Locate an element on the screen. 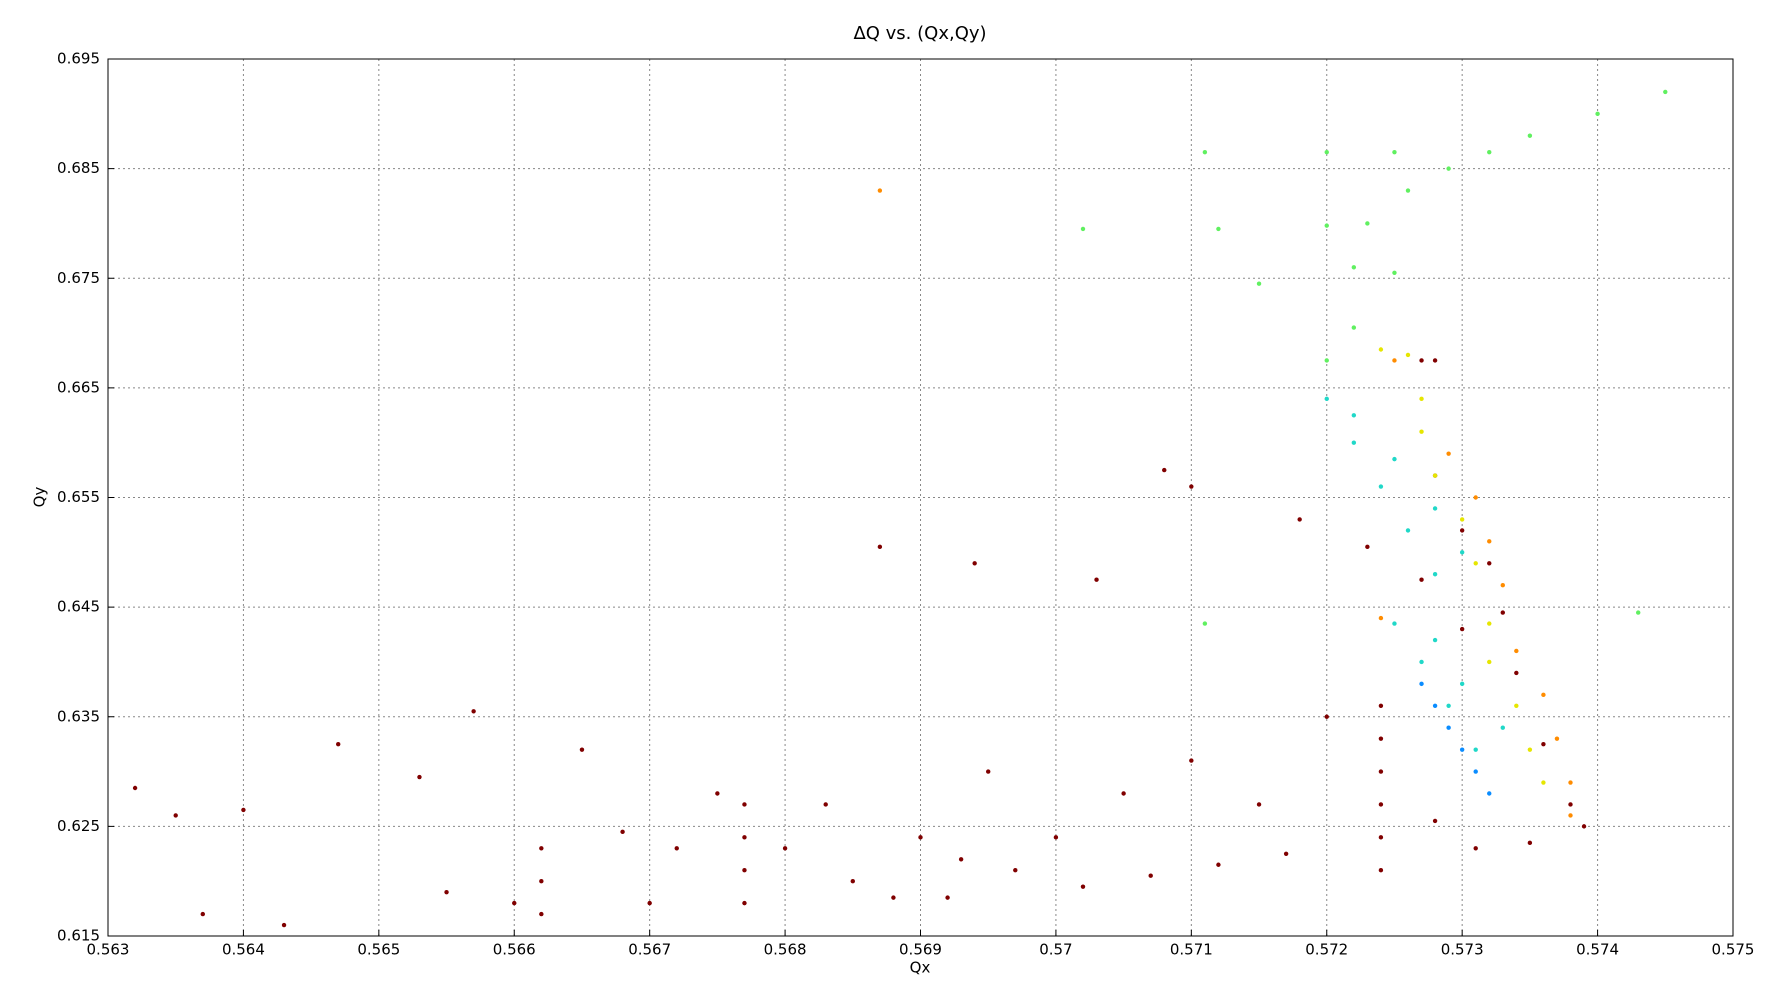  x-tick-label: 0.571 is located at coordinates (1191, 950).